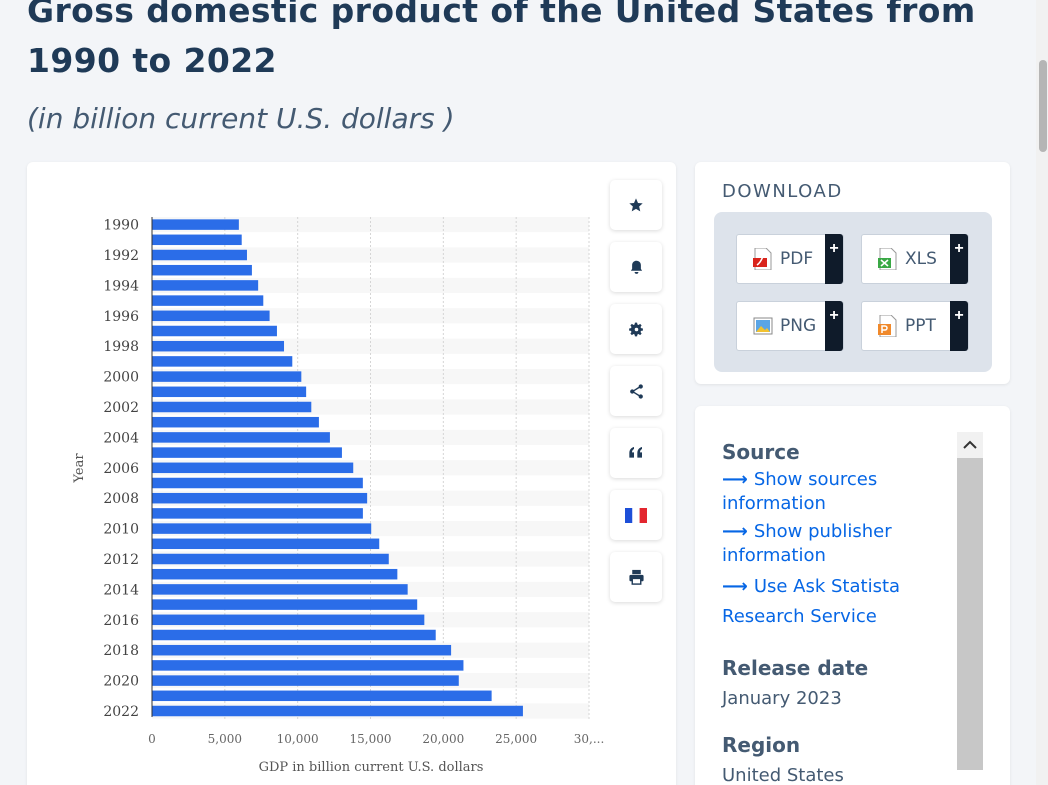 This screenshot has height=785, width=1048. Describe the element at coordinates (337, 711) in the screenshot. I see `bar-2022` at that location.